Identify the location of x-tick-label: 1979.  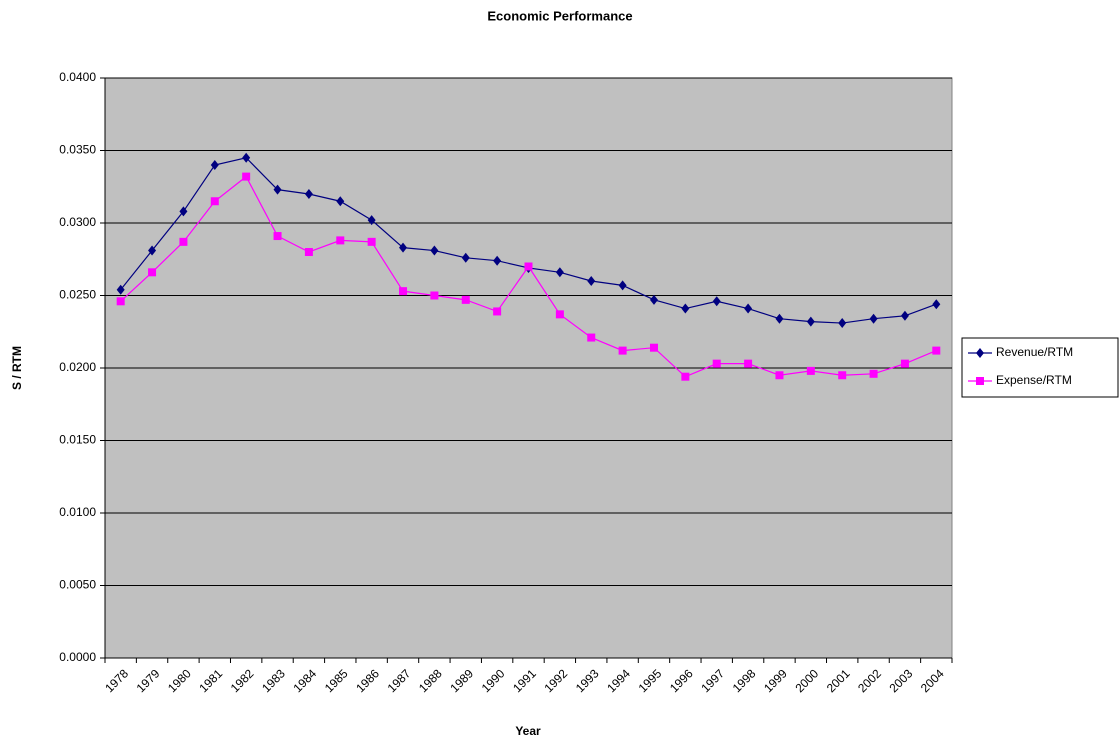
(148, 680).